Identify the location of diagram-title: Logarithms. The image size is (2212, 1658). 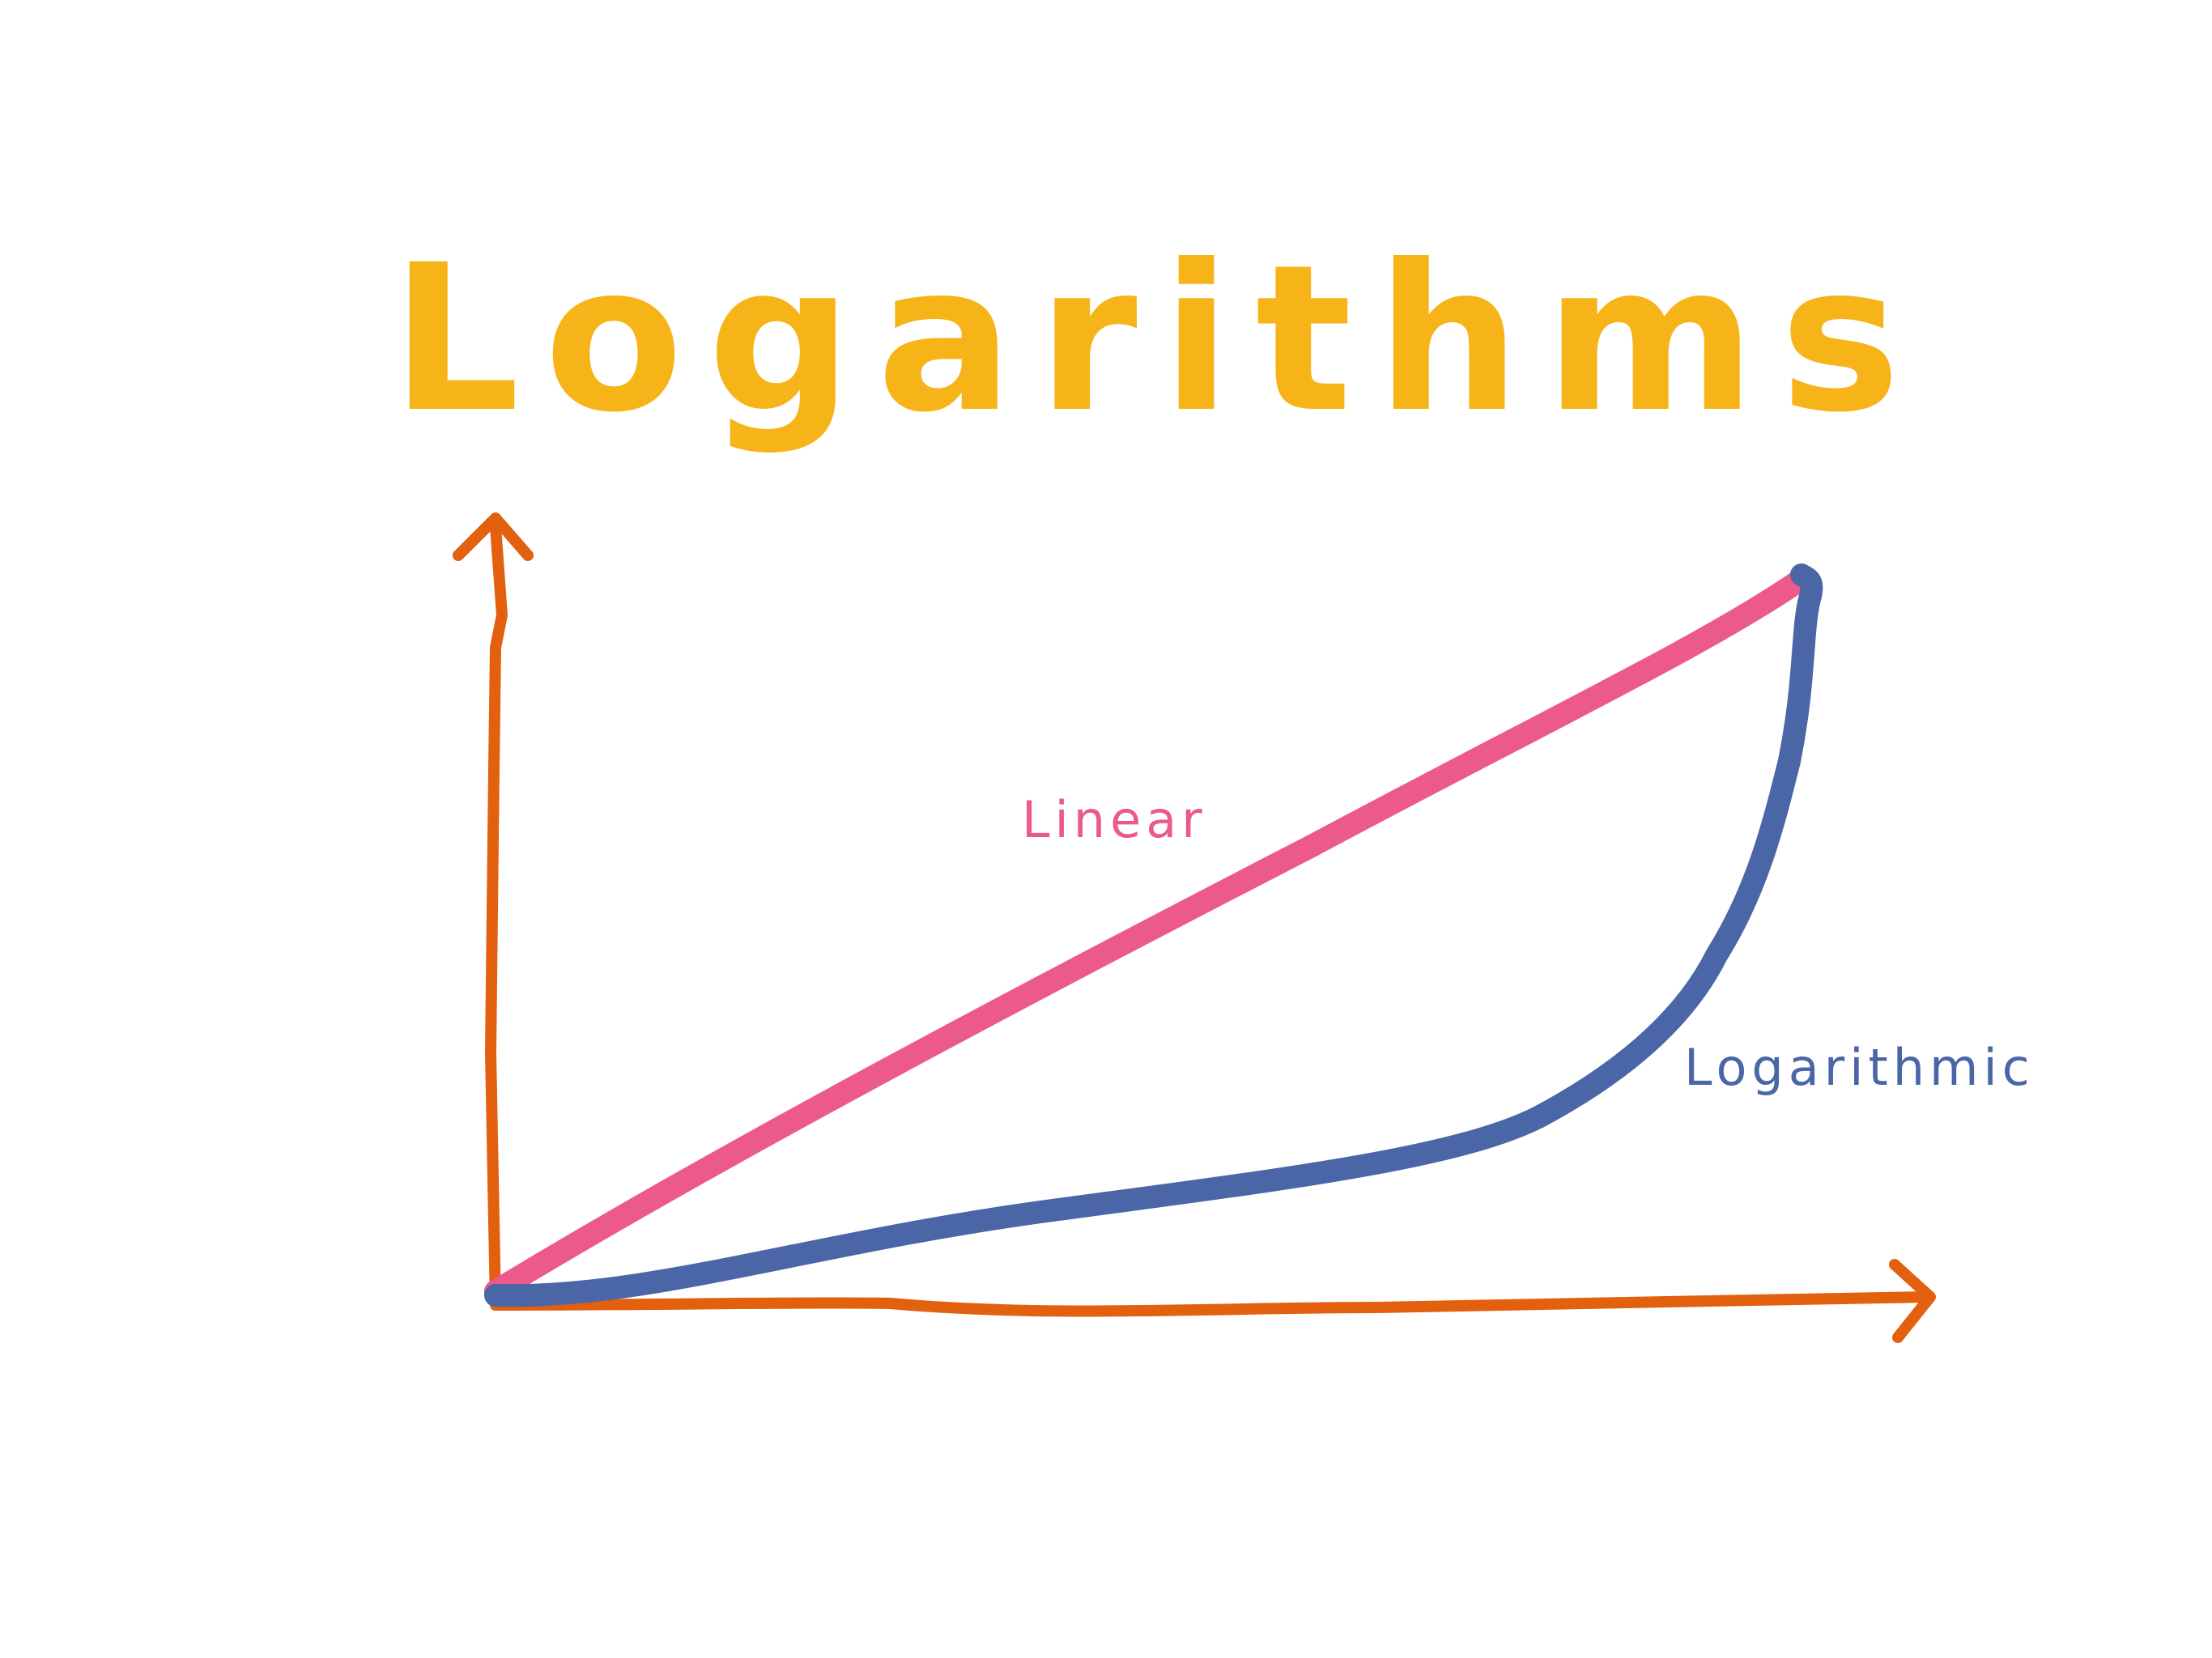
(1158, 339).